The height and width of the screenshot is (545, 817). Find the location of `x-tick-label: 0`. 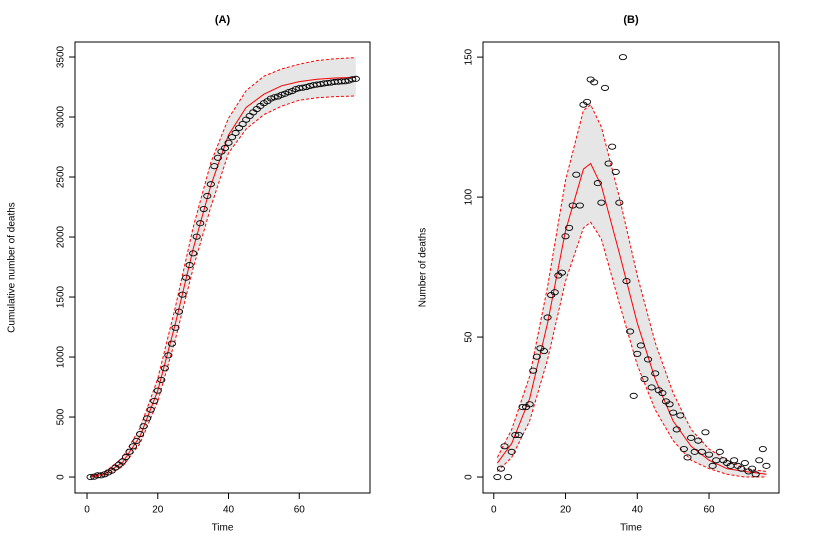

x-tick-label: 0 is located at coordinates (494, 510).